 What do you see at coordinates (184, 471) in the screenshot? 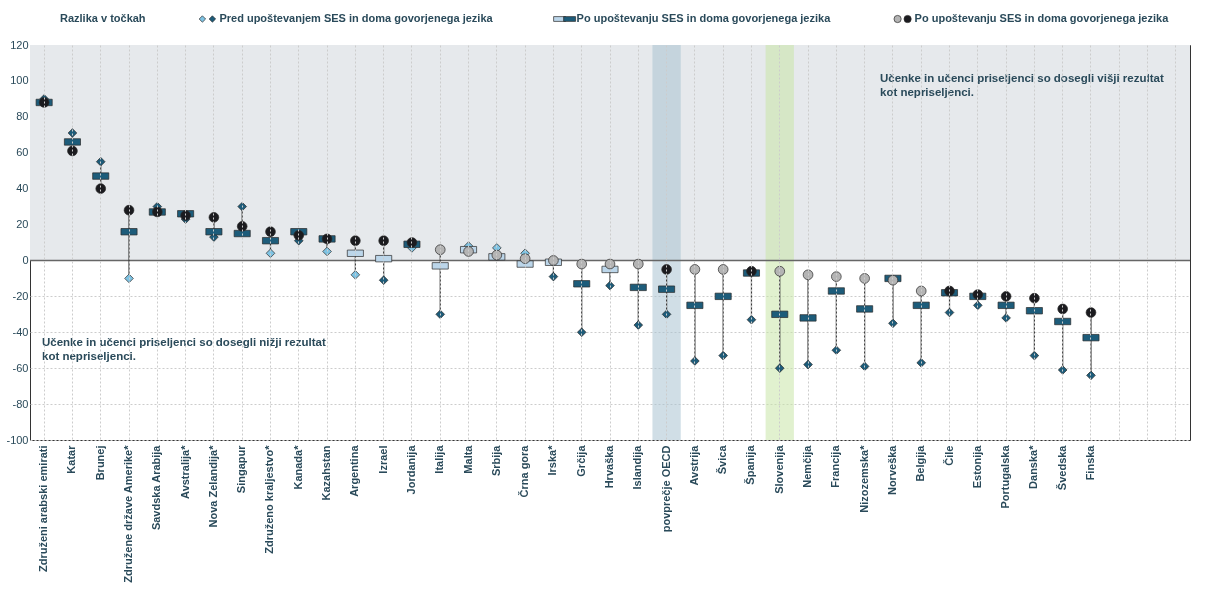
I see `x-tick-label: Avstralija*` at bounding box center [184, 471].